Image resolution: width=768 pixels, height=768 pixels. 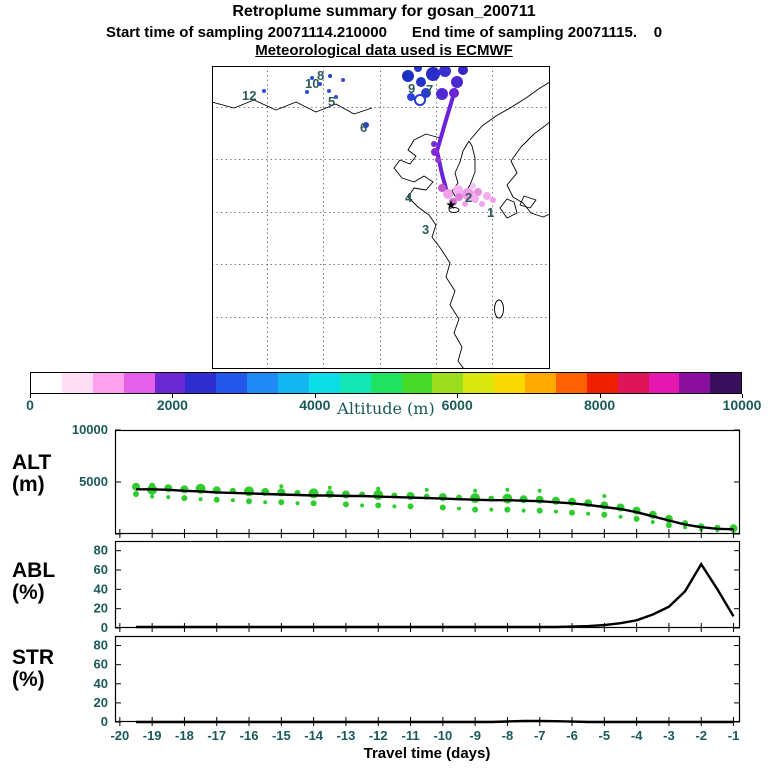 I want to click on xtick-label: -1, so click(x=734, y=735).